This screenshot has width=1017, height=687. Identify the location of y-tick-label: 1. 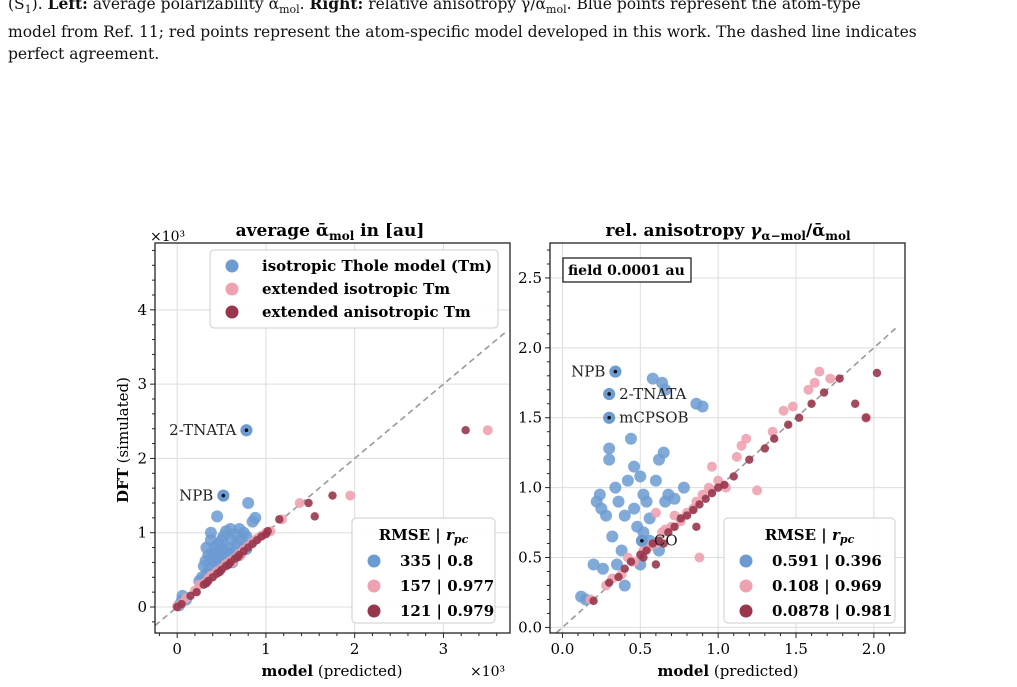
(142, 533).